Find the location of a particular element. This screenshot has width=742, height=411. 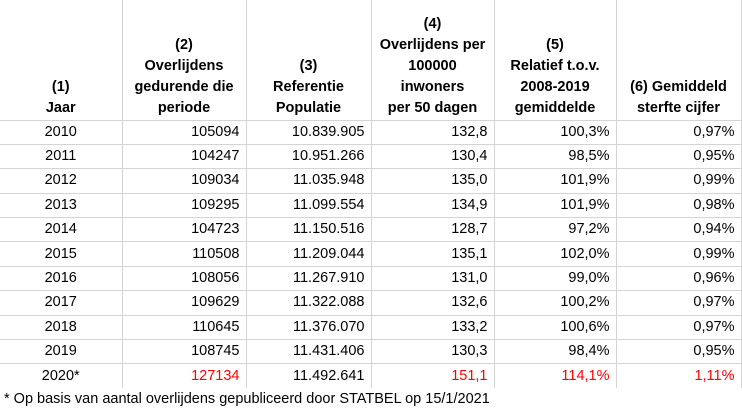

cell-relative: 100,6% is located at coordinates (555, 328).